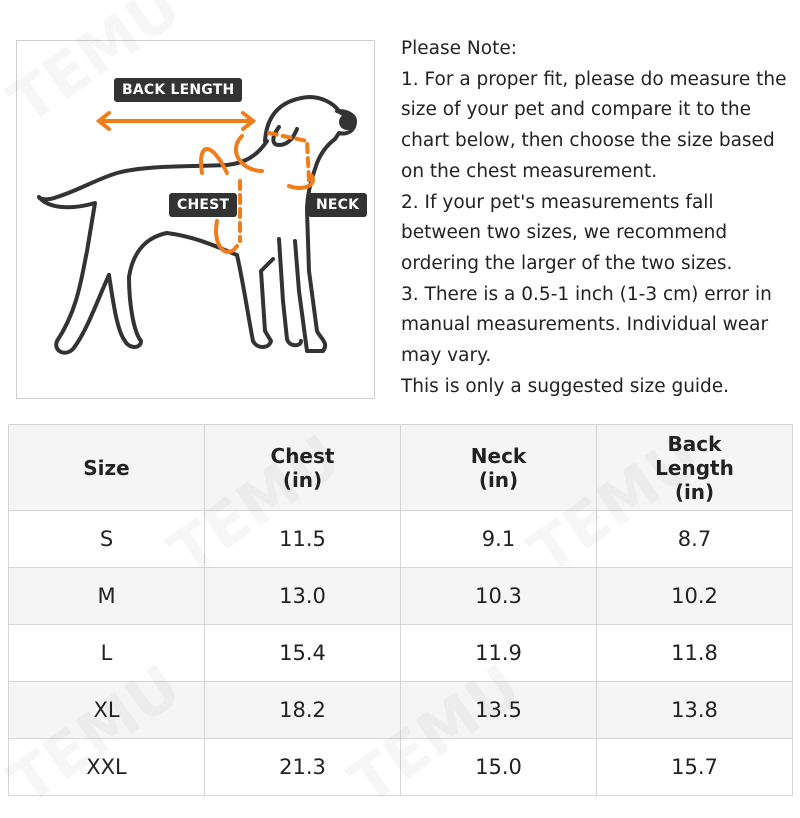 The height and width of the screenshot is (818, 800). Describe the element at coordinates (197, 225) in the screenshot. I see `dog-outline-icon` at that location.